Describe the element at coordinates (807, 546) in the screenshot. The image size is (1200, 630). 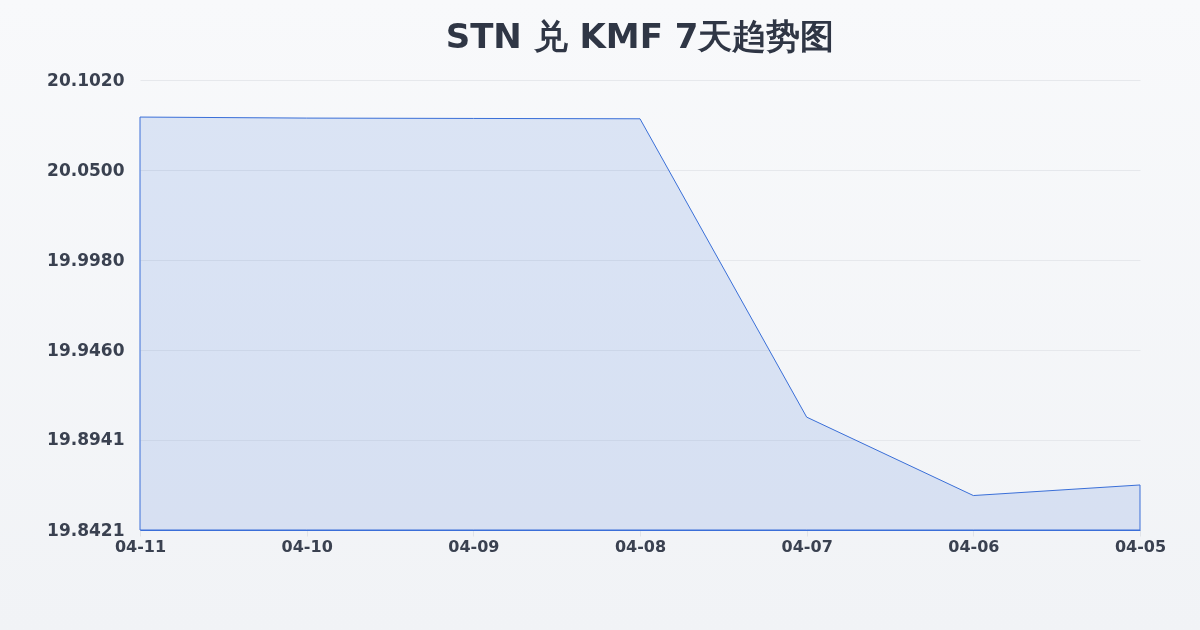
I see `x-tick-label: 04-07` at that location.